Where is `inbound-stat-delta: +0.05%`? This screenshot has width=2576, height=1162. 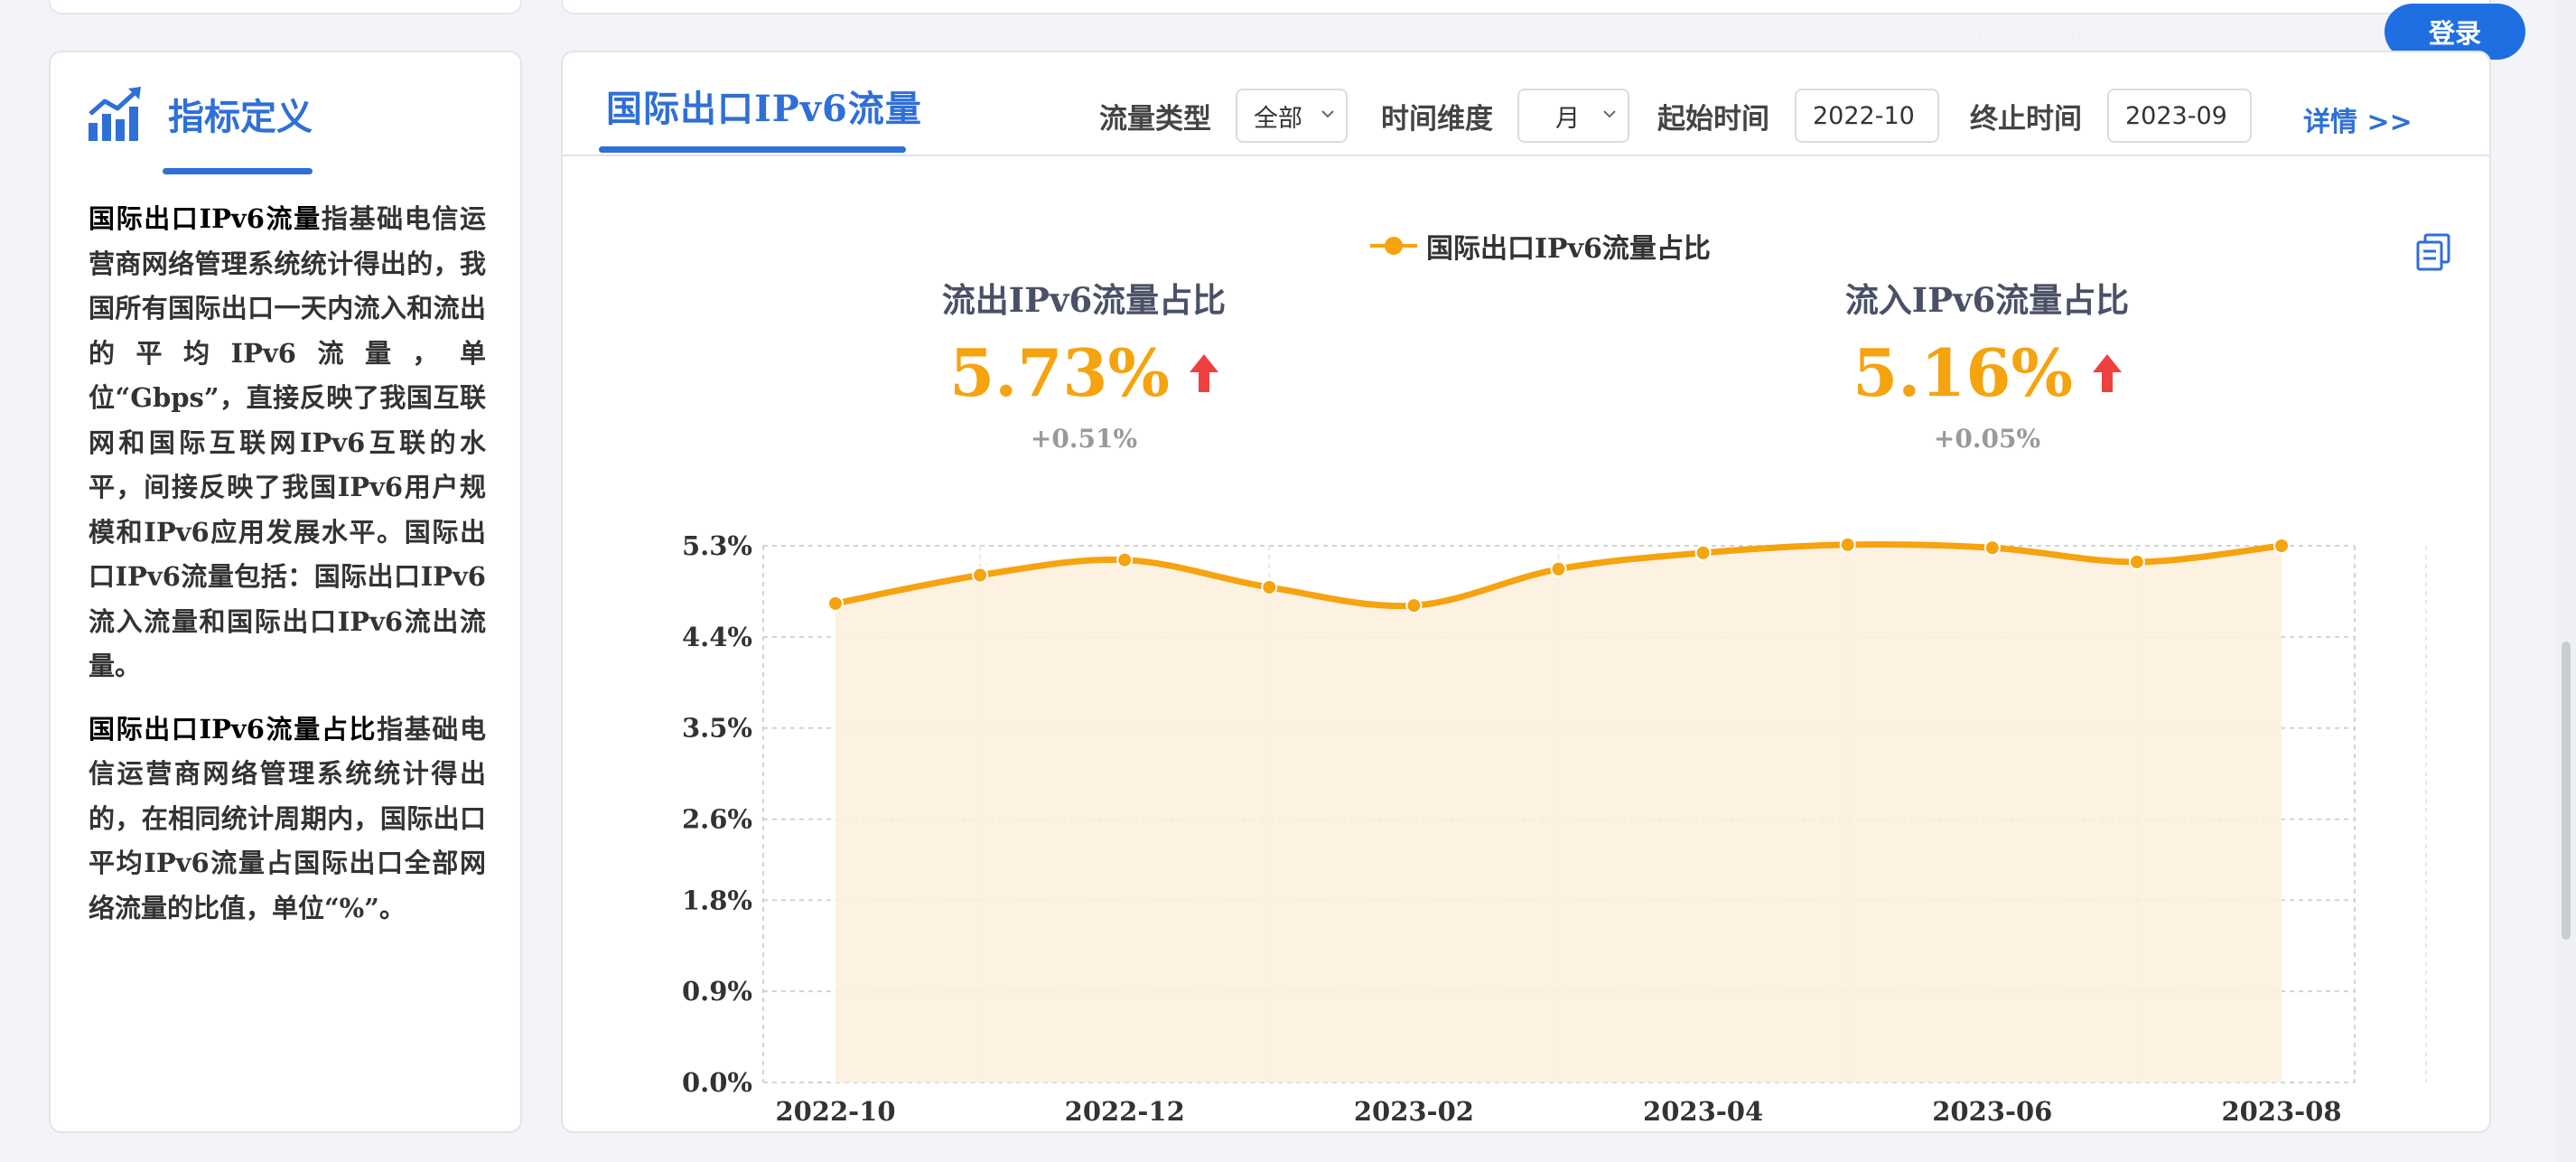 inbound-stat-delta: +0.05% is located at coordinates (1987, 439).